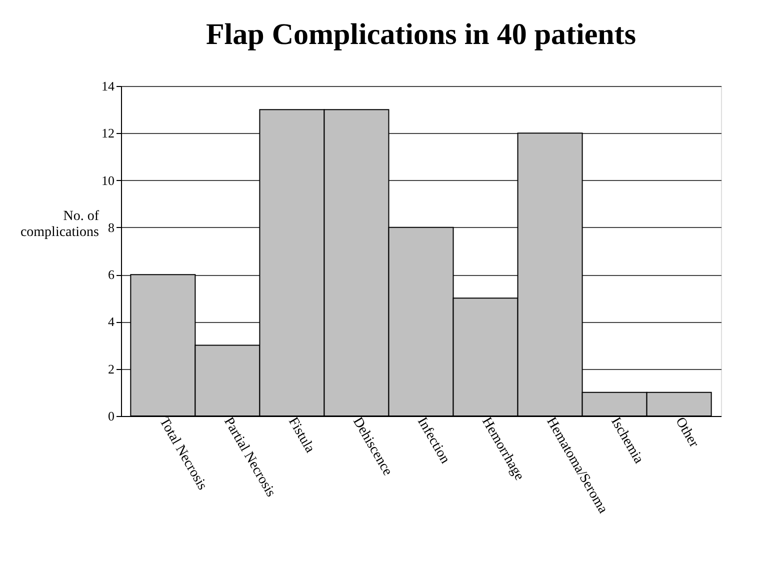 The image size is (781, 567). I want to click on y-axis-title: No. of complications, so click(60, 224).